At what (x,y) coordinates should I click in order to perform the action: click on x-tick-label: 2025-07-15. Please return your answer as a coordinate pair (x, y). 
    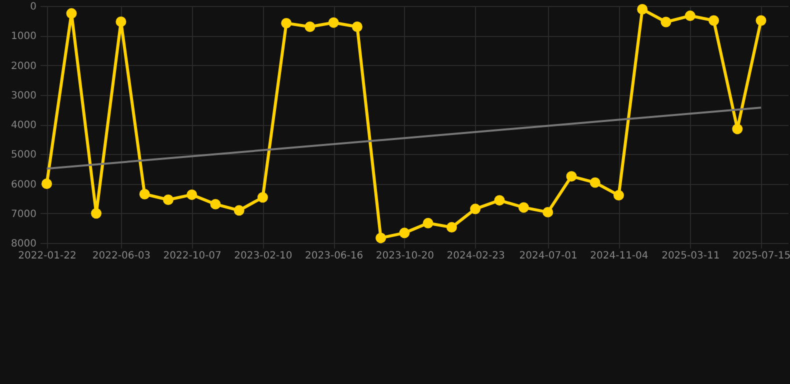
    Looking at the image, I should click on (761, 256).